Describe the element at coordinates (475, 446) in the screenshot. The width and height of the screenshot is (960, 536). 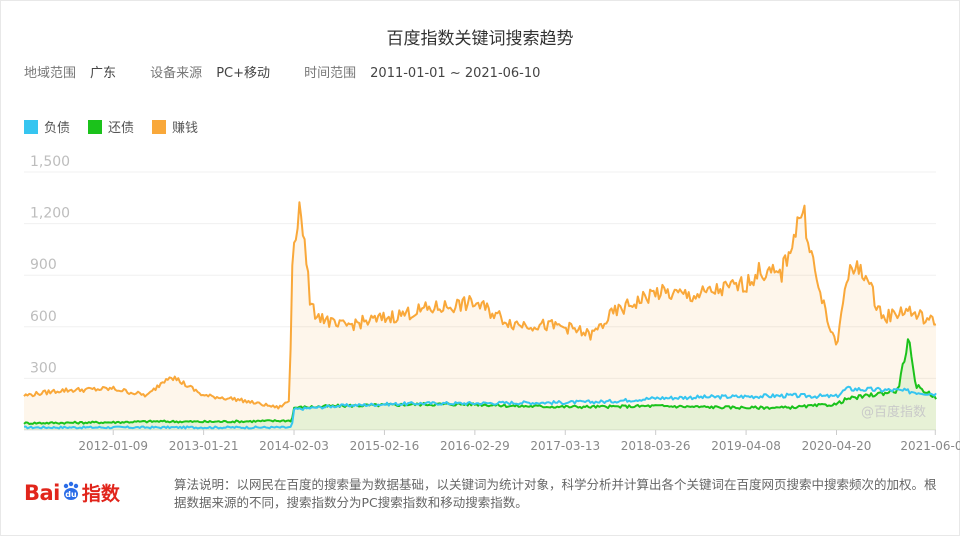
I see `x-tick-label: 2016-02-29` at that location.